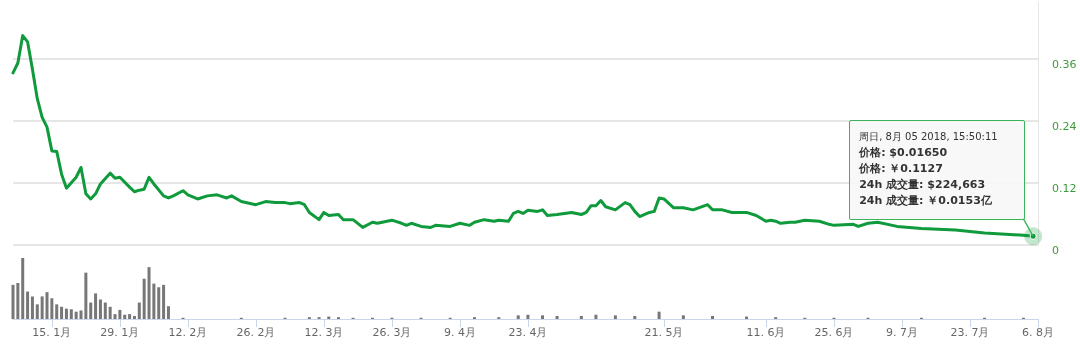 The height and width of the screenshot is (345, 1080). What do you see at coordinates (1064, 188) in the screenshot?
I see `y-tick-label: 0.12` at bounding box center [1064, 188].